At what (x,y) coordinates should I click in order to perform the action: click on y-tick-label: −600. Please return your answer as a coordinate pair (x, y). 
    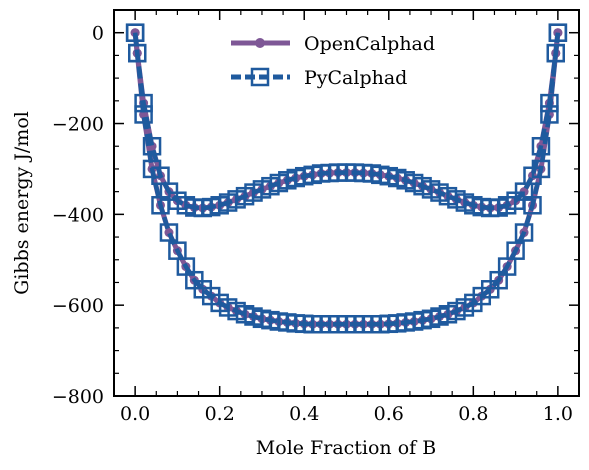
    Looking at the image, I should click on (78, 306).